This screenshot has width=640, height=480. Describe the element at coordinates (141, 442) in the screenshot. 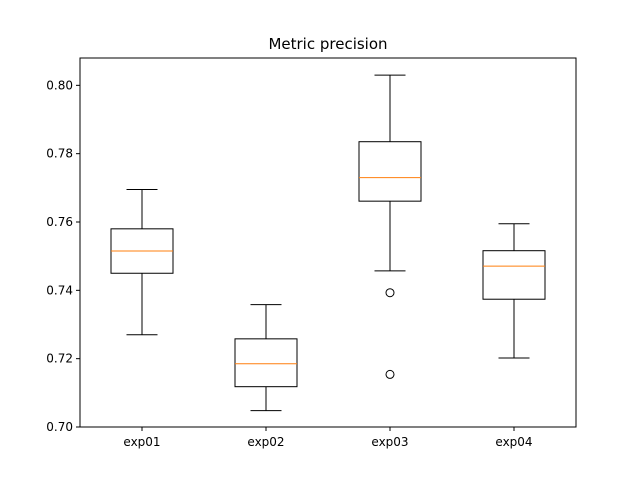

I see `x-tick-label: exp01` at that location.